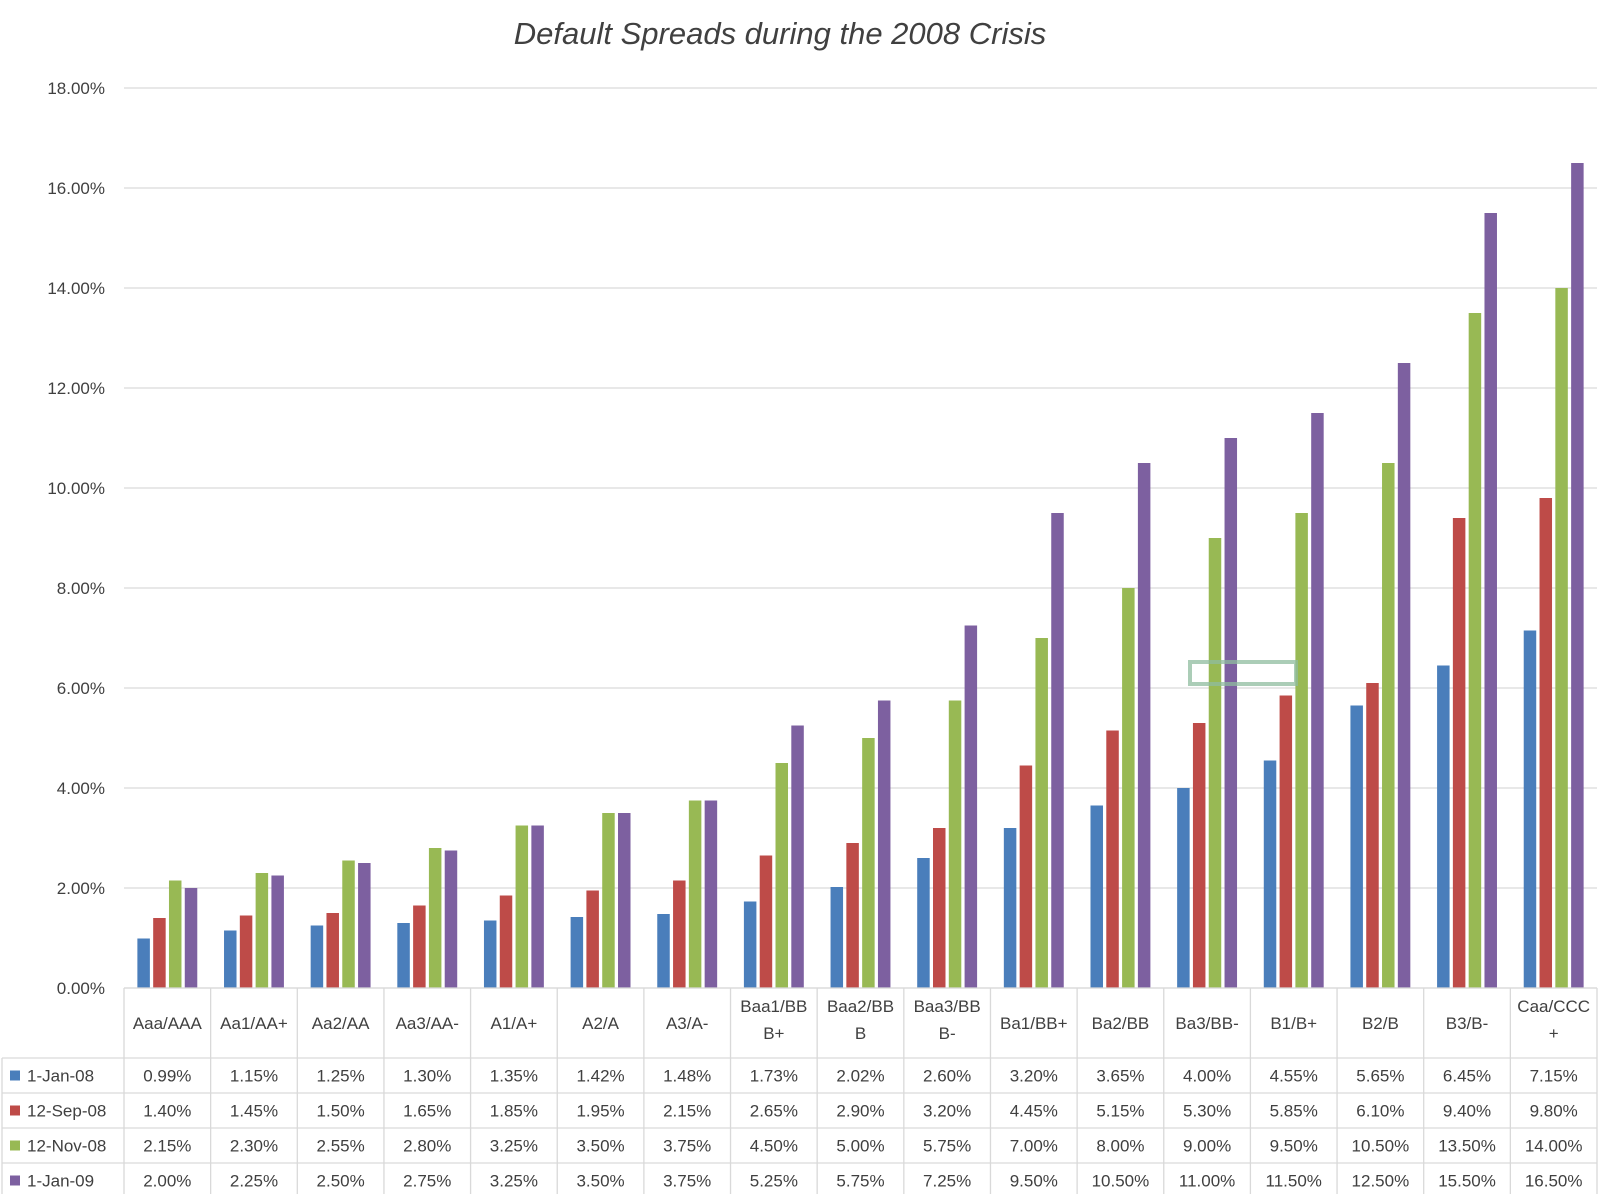 Image resolution: width=1600 pixels, height=1194 pixels. What do you see at coordinates (947, 1020) in the screenshot?
I see `category-label: Baa3/BB B-` at bounding box center [947, 1020].